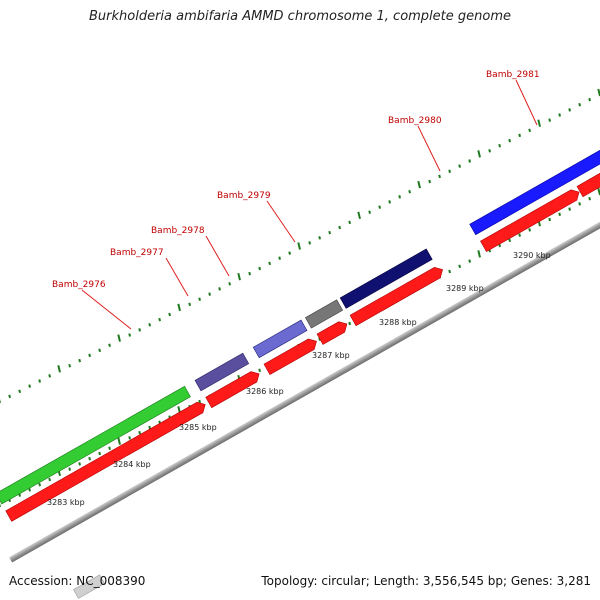  I want to click on tick-label: 3284 kbp, so click(132, 464).